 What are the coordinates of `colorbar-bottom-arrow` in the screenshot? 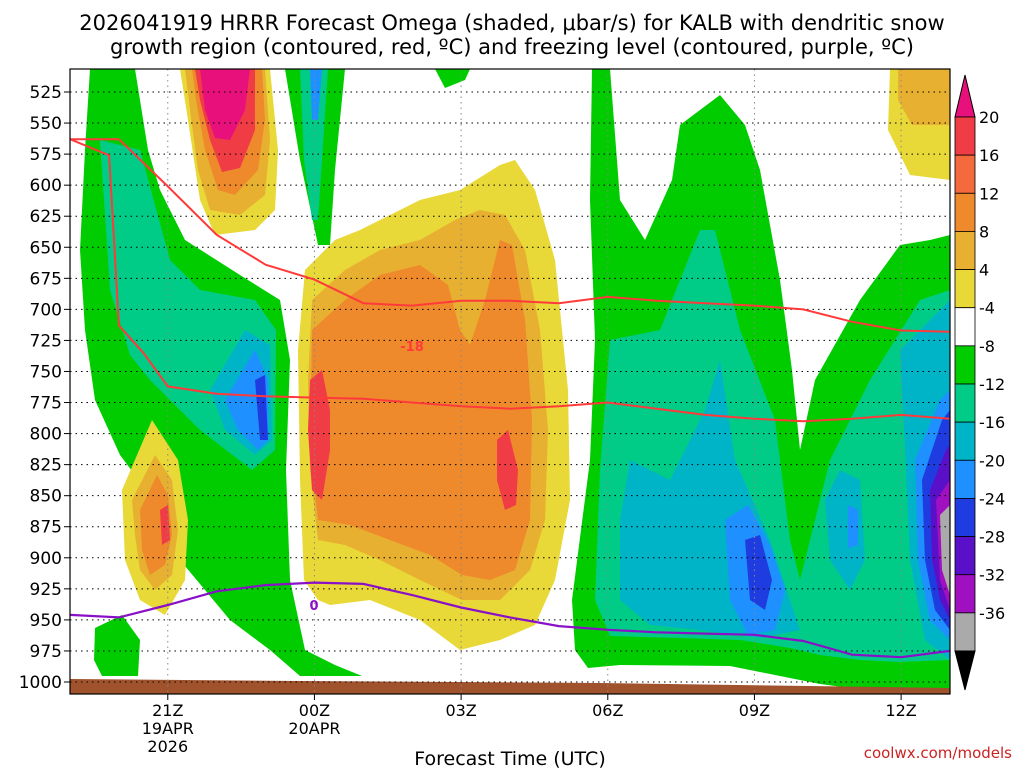 It's located at (965, 670).